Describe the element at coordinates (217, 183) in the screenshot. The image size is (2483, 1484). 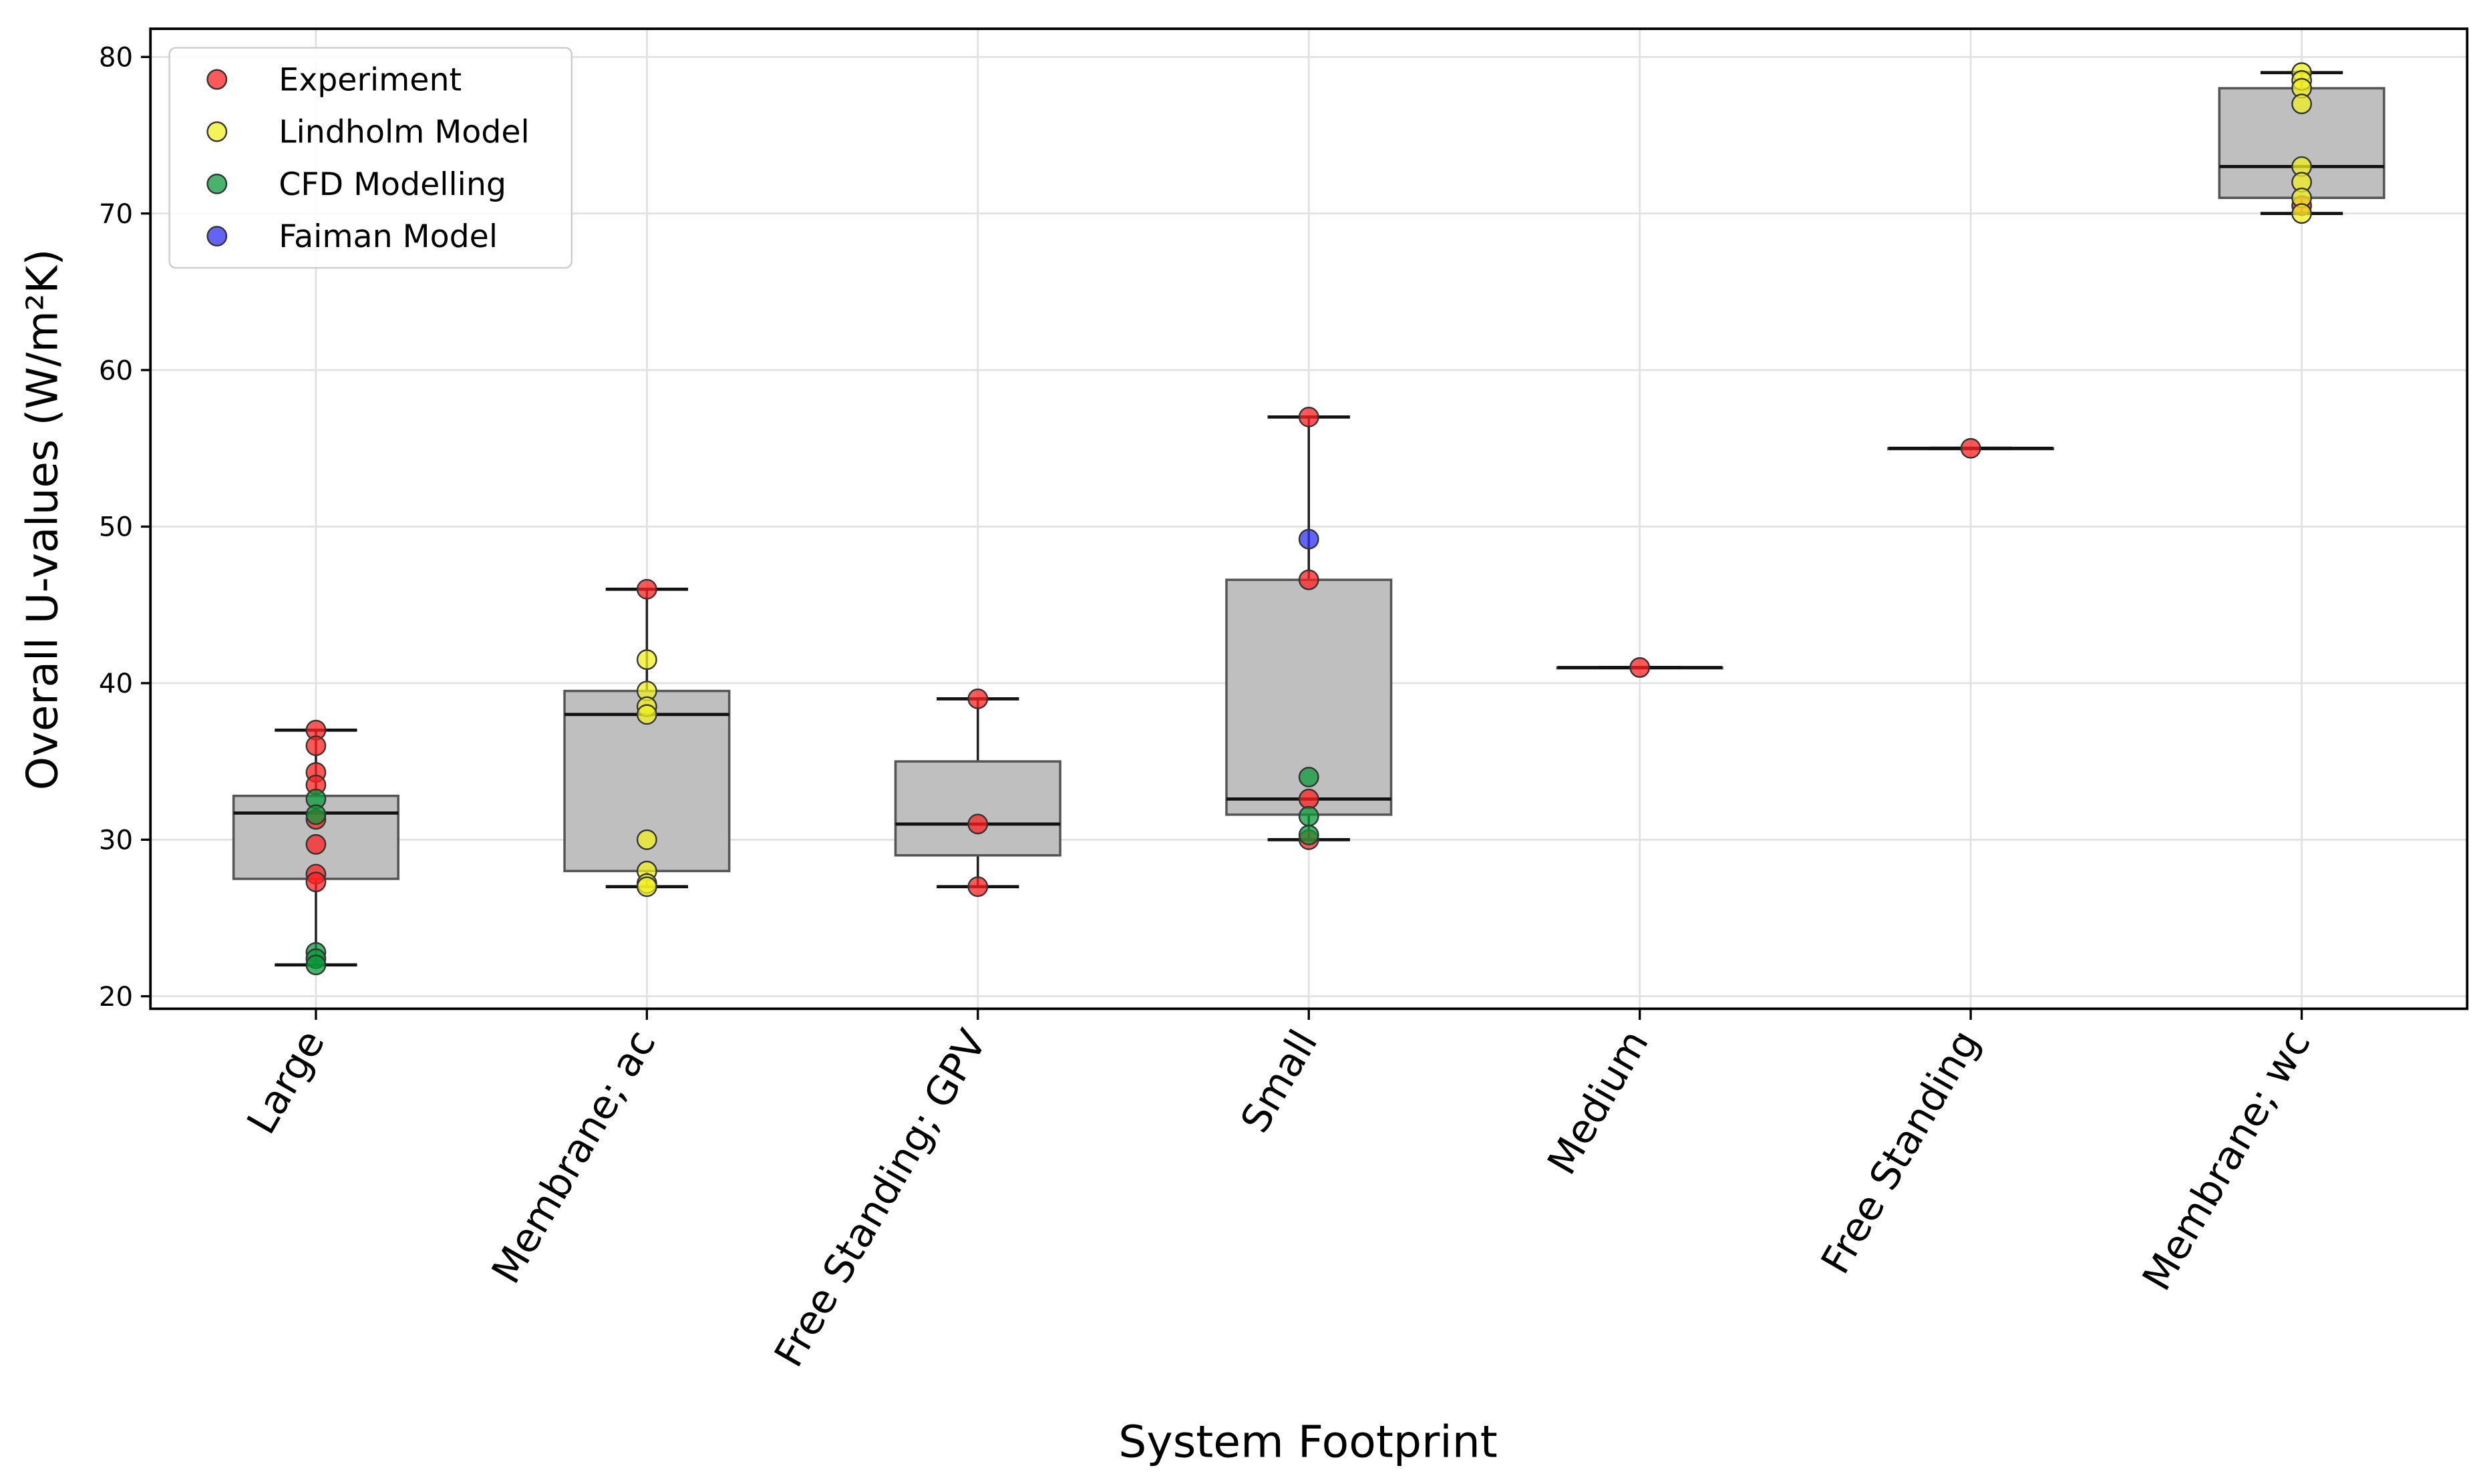
I see `legend-marker-cfd-modelling` at that location.